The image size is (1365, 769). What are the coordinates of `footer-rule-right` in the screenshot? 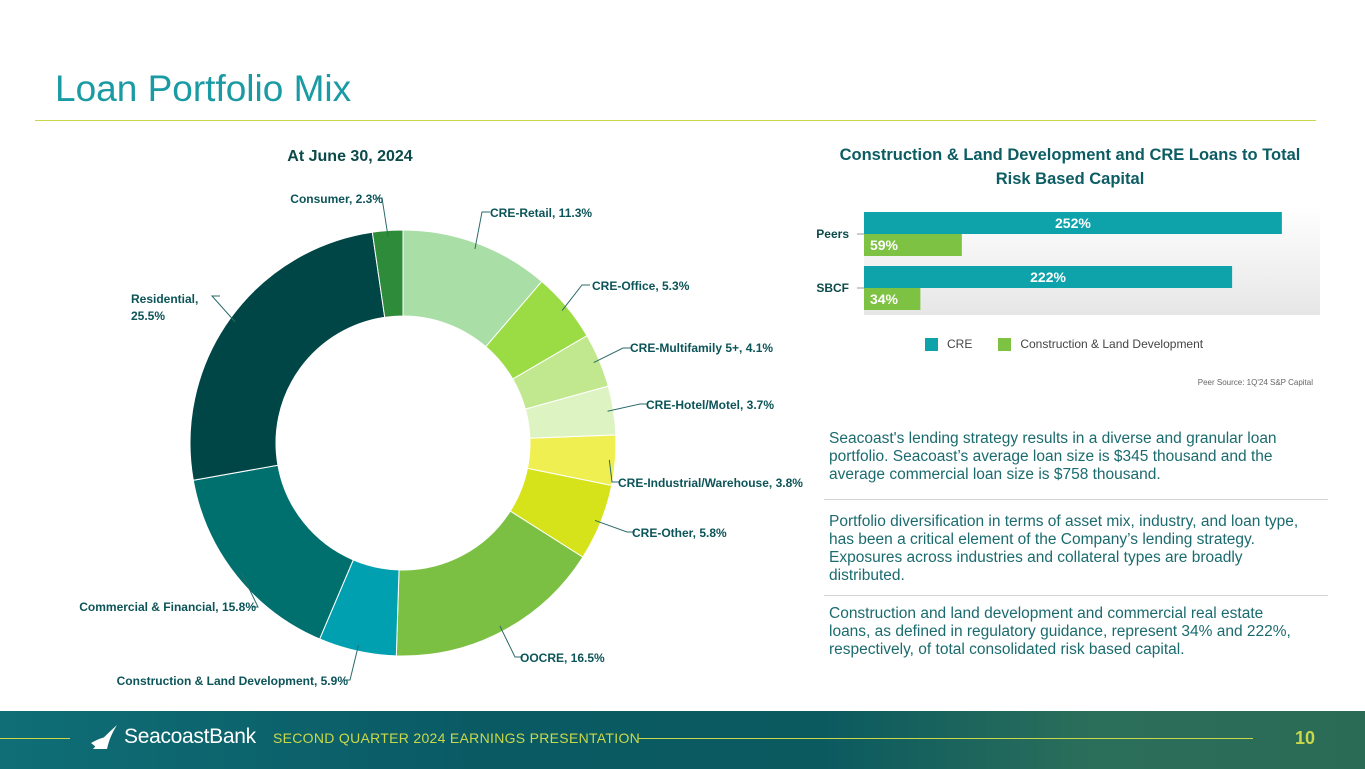 It's located at (945, 738).